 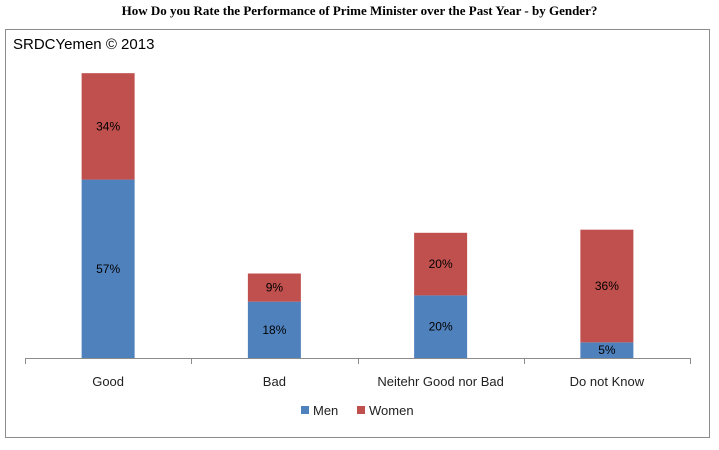 I want to click on legend-swatch-women, so click(x=361, y=410).